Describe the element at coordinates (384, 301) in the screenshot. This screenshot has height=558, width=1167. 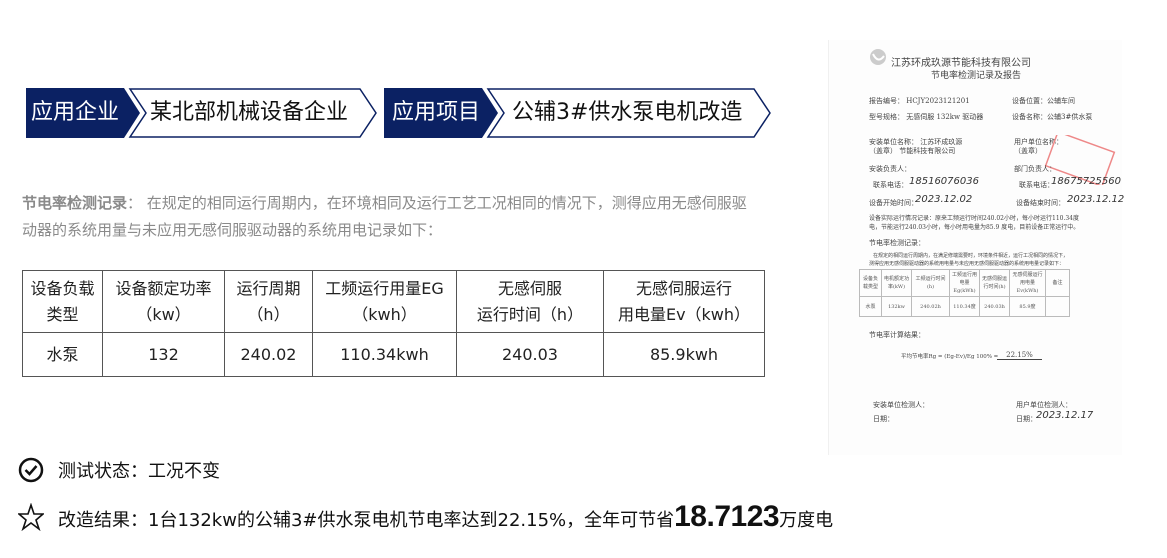
I see `header-cell: 工频运行用量EG （kwh）` at that location.